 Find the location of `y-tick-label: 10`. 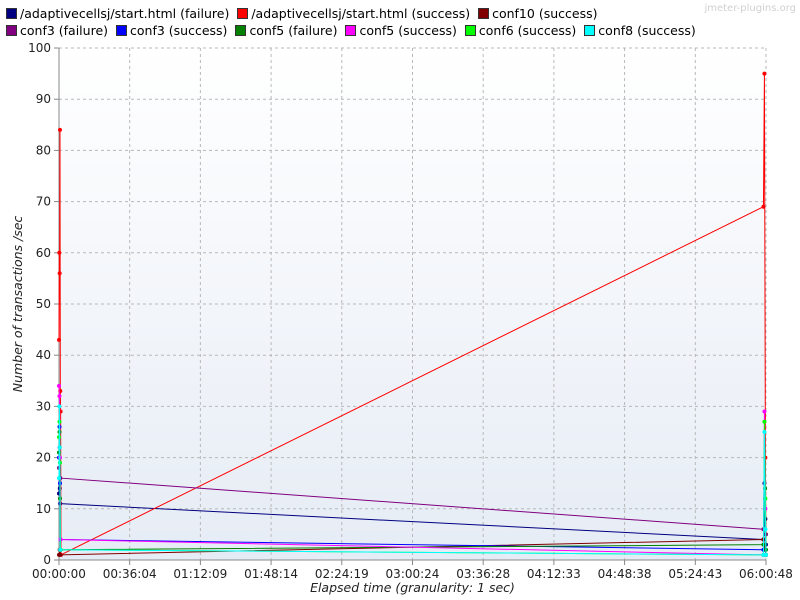

y-tick-label: 10 is located at coordinates (43, 509).